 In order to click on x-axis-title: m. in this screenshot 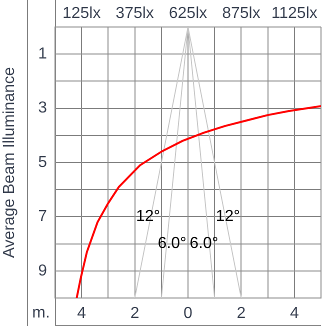, I will do `click(41, 313)`.